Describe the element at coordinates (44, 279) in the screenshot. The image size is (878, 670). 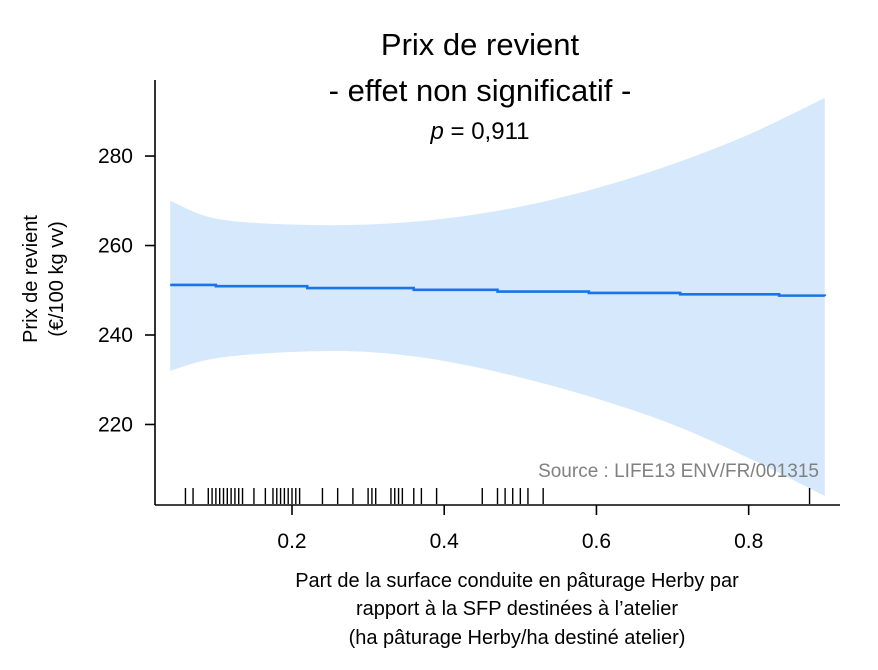
I see `y-axis-title: Prix de revient (€/100 kg vv)` at that location.